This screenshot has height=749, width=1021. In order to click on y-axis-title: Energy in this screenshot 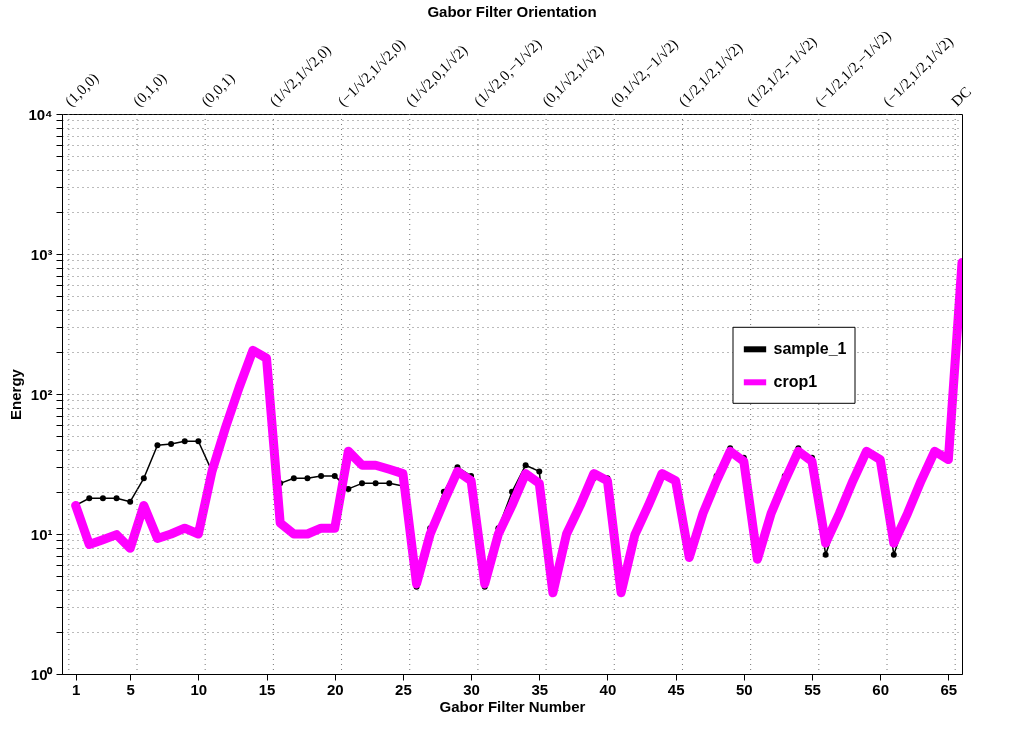, I will do `click(16, 394)`.